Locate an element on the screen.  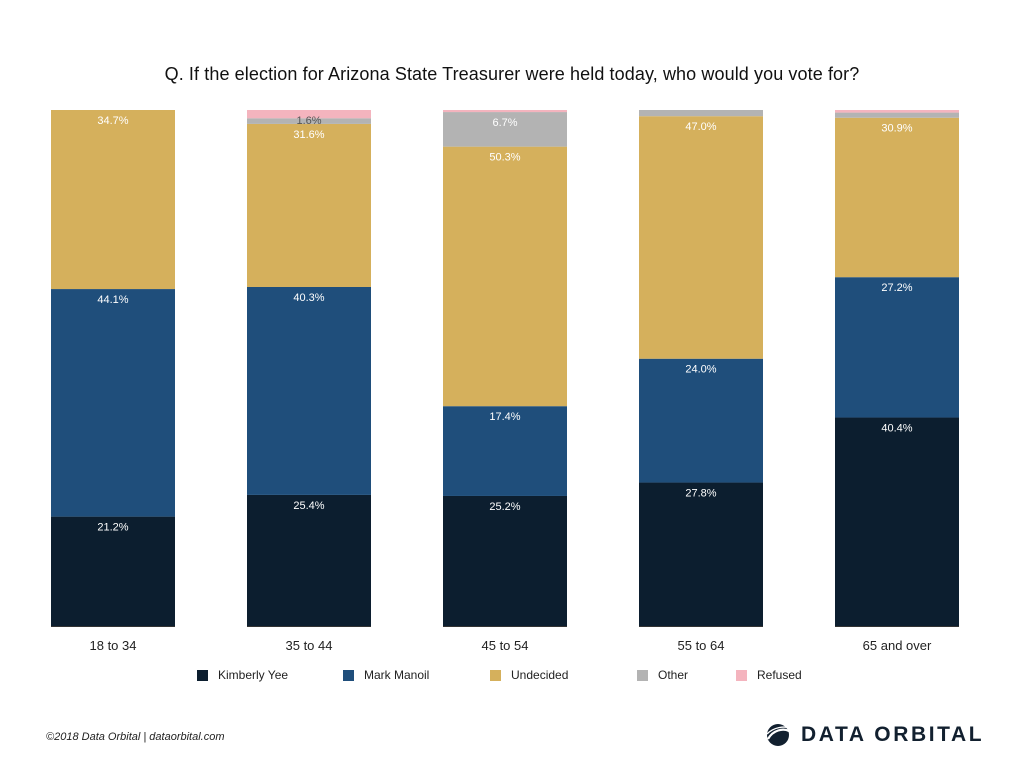
brand-logo: DATA ORBITAL is located at coordinates (874, 735).